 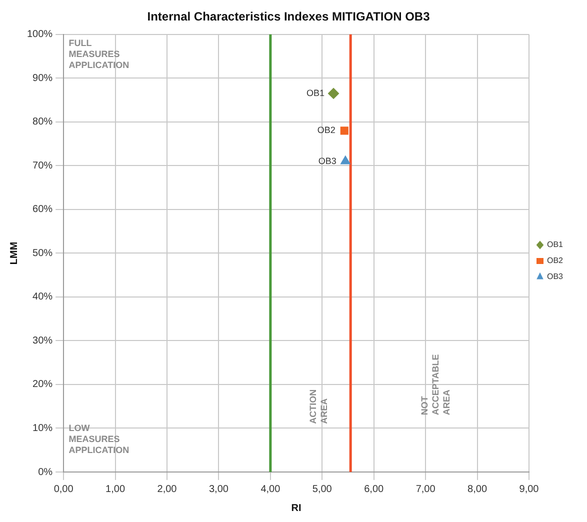 I want to click on x-tick-label: 2,00, so click(x=167, y=489).